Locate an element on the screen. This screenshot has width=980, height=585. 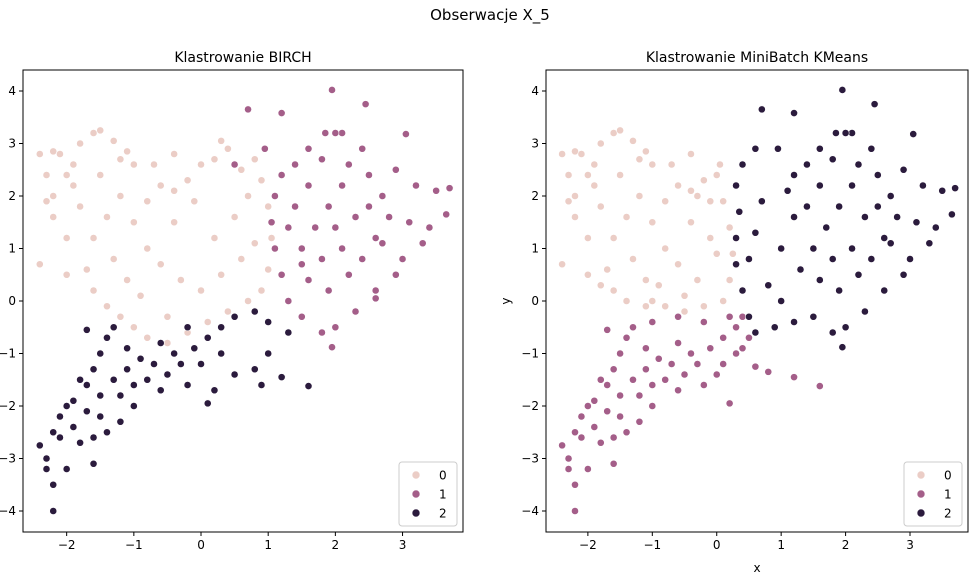
chart-title: Klastrowanie MiniBatch KMeans is located at coordinates (757, 58).